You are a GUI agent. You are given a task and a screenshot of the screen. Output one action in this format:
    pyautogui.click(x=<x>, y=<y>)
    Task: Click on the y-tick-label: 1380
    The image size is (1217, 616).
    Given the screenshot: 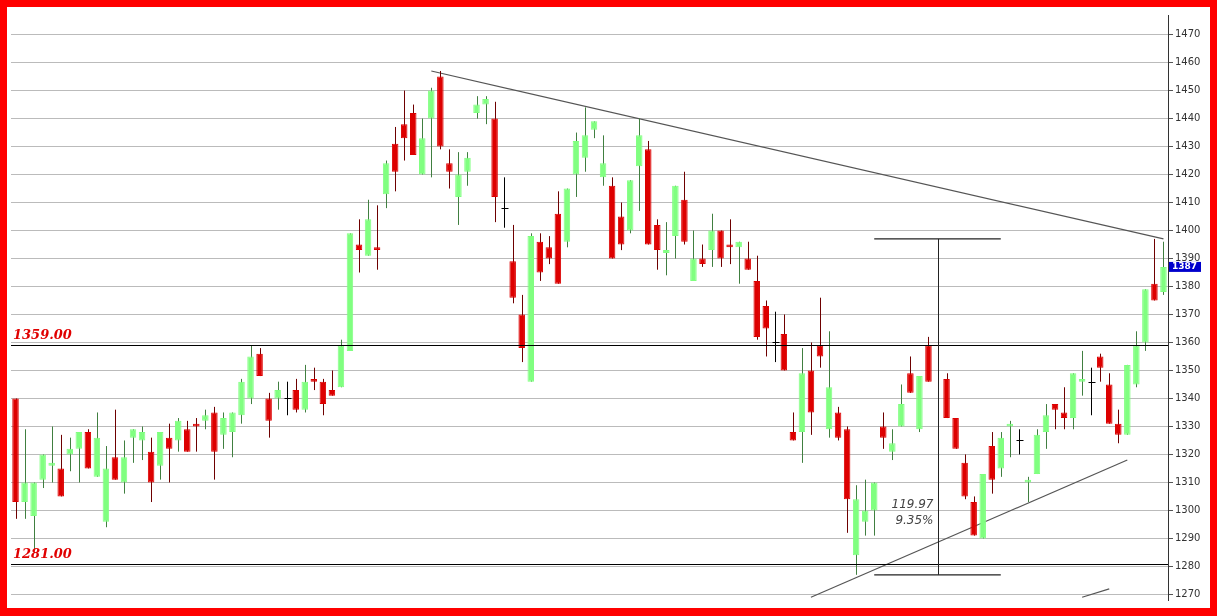 What is the action you would take?
    pyautogui.click(x=1188, y=286)
    